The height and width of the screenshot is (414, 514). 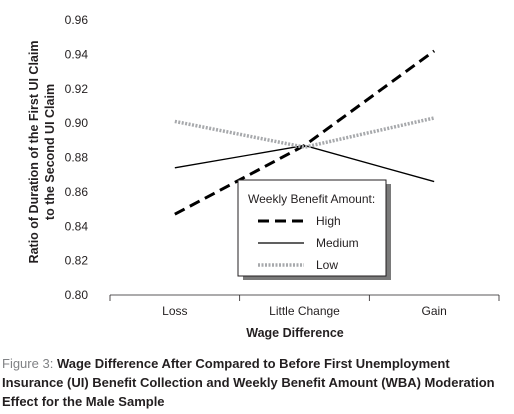 I want to click on legend-title: Weekly Benefit Amount:, so click(x=311, y=199).